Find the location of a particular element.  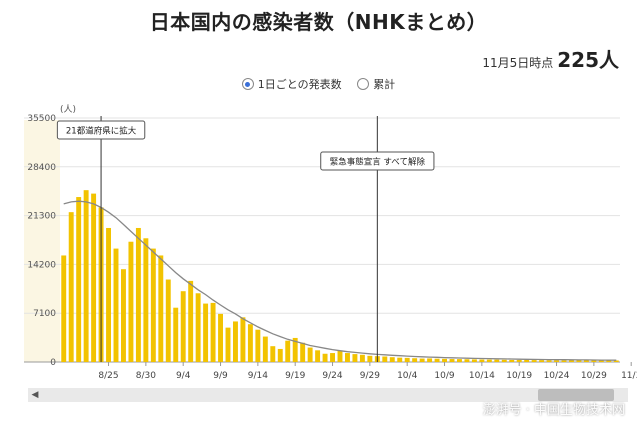

x-tick-label: 9/4 is located at coordinates (183, 376).